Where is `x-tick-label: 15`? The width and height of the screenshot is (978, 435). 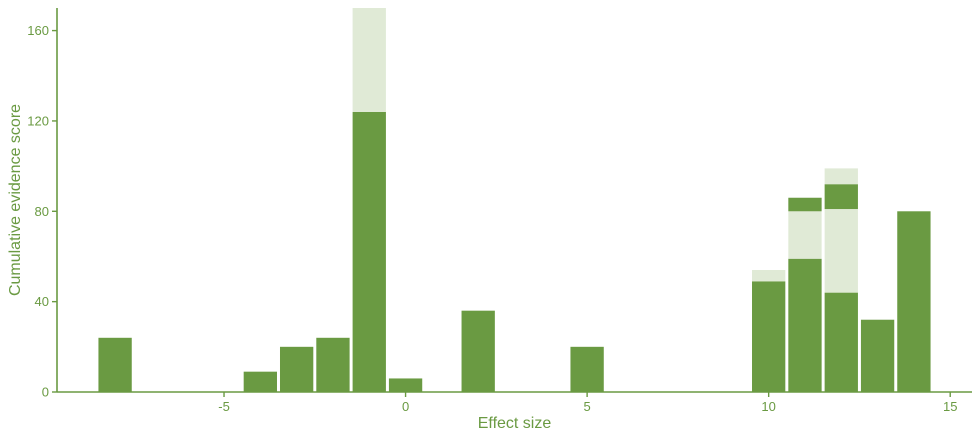 x-tick-label: 15 is located at coordinates (950, 406).